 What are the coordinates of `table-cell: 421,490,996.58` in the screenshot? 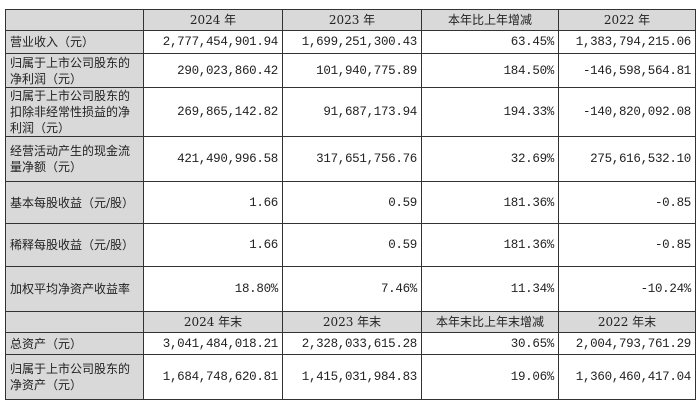 It's located at (213, 159).